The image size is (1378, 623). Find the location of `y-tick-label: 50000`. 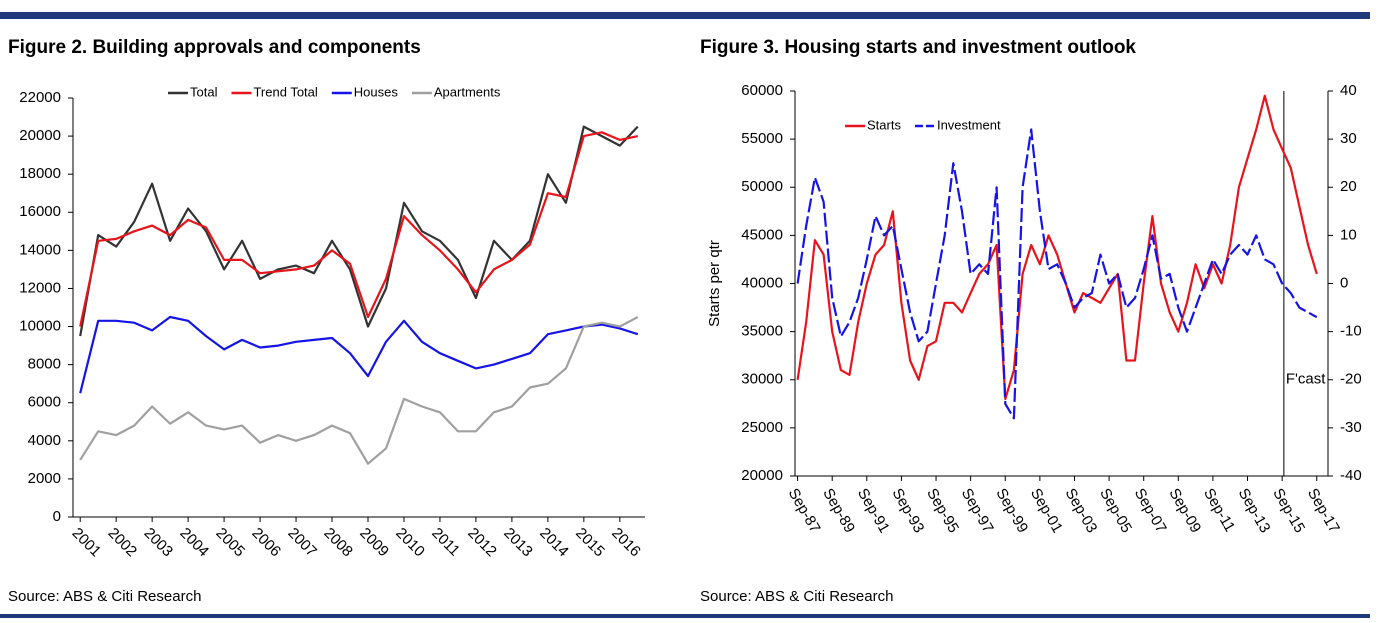

y-tick-label: 50000 is located at coordinates (762, 186).